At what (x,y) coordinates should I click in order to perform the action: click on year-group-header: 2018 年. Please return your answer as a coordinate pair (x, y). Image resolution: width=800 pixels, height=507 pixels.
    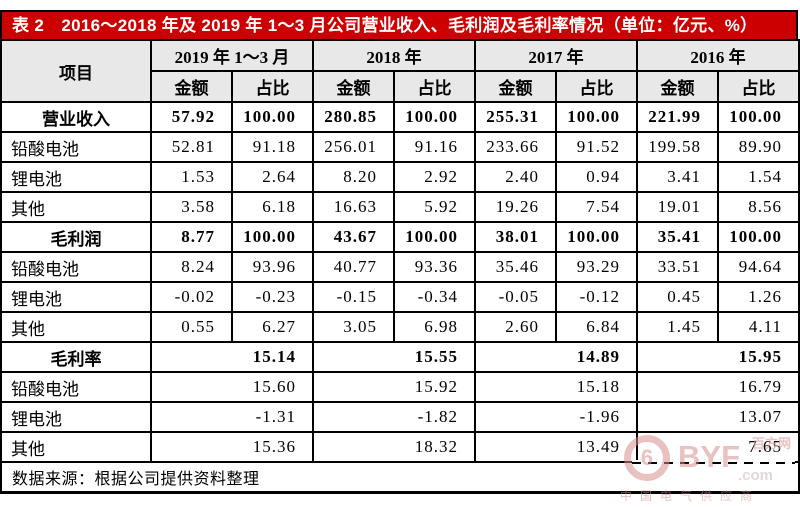
    Looking at the image, I should click on (394, 55).